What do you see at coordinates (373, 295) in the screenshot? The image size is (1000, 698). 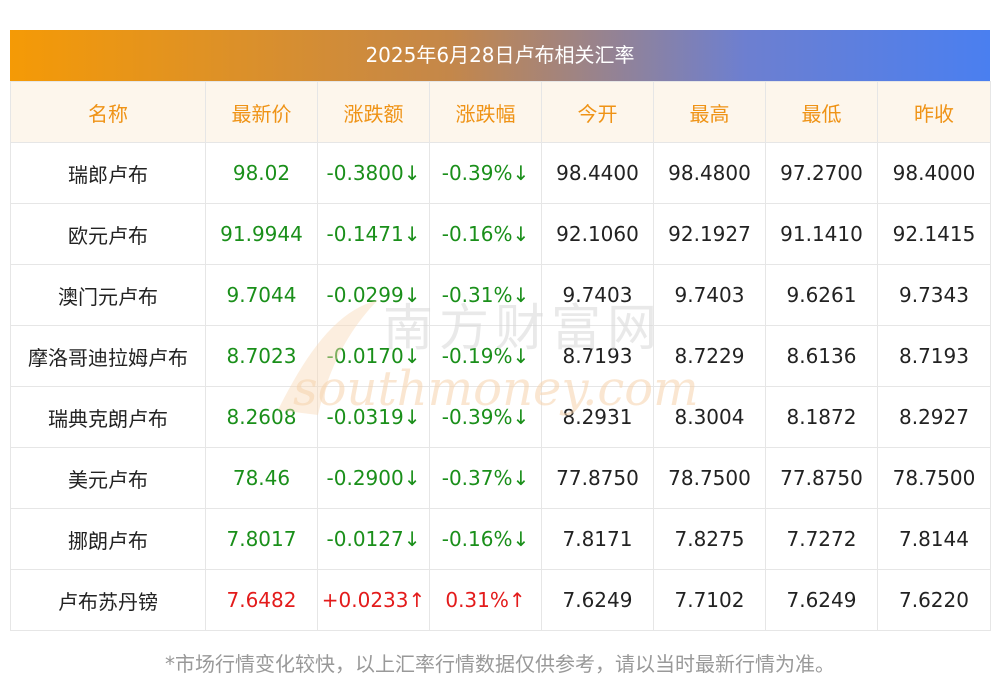 I see `cell-change: -0.0299↓` at bounding box center [373, 295].